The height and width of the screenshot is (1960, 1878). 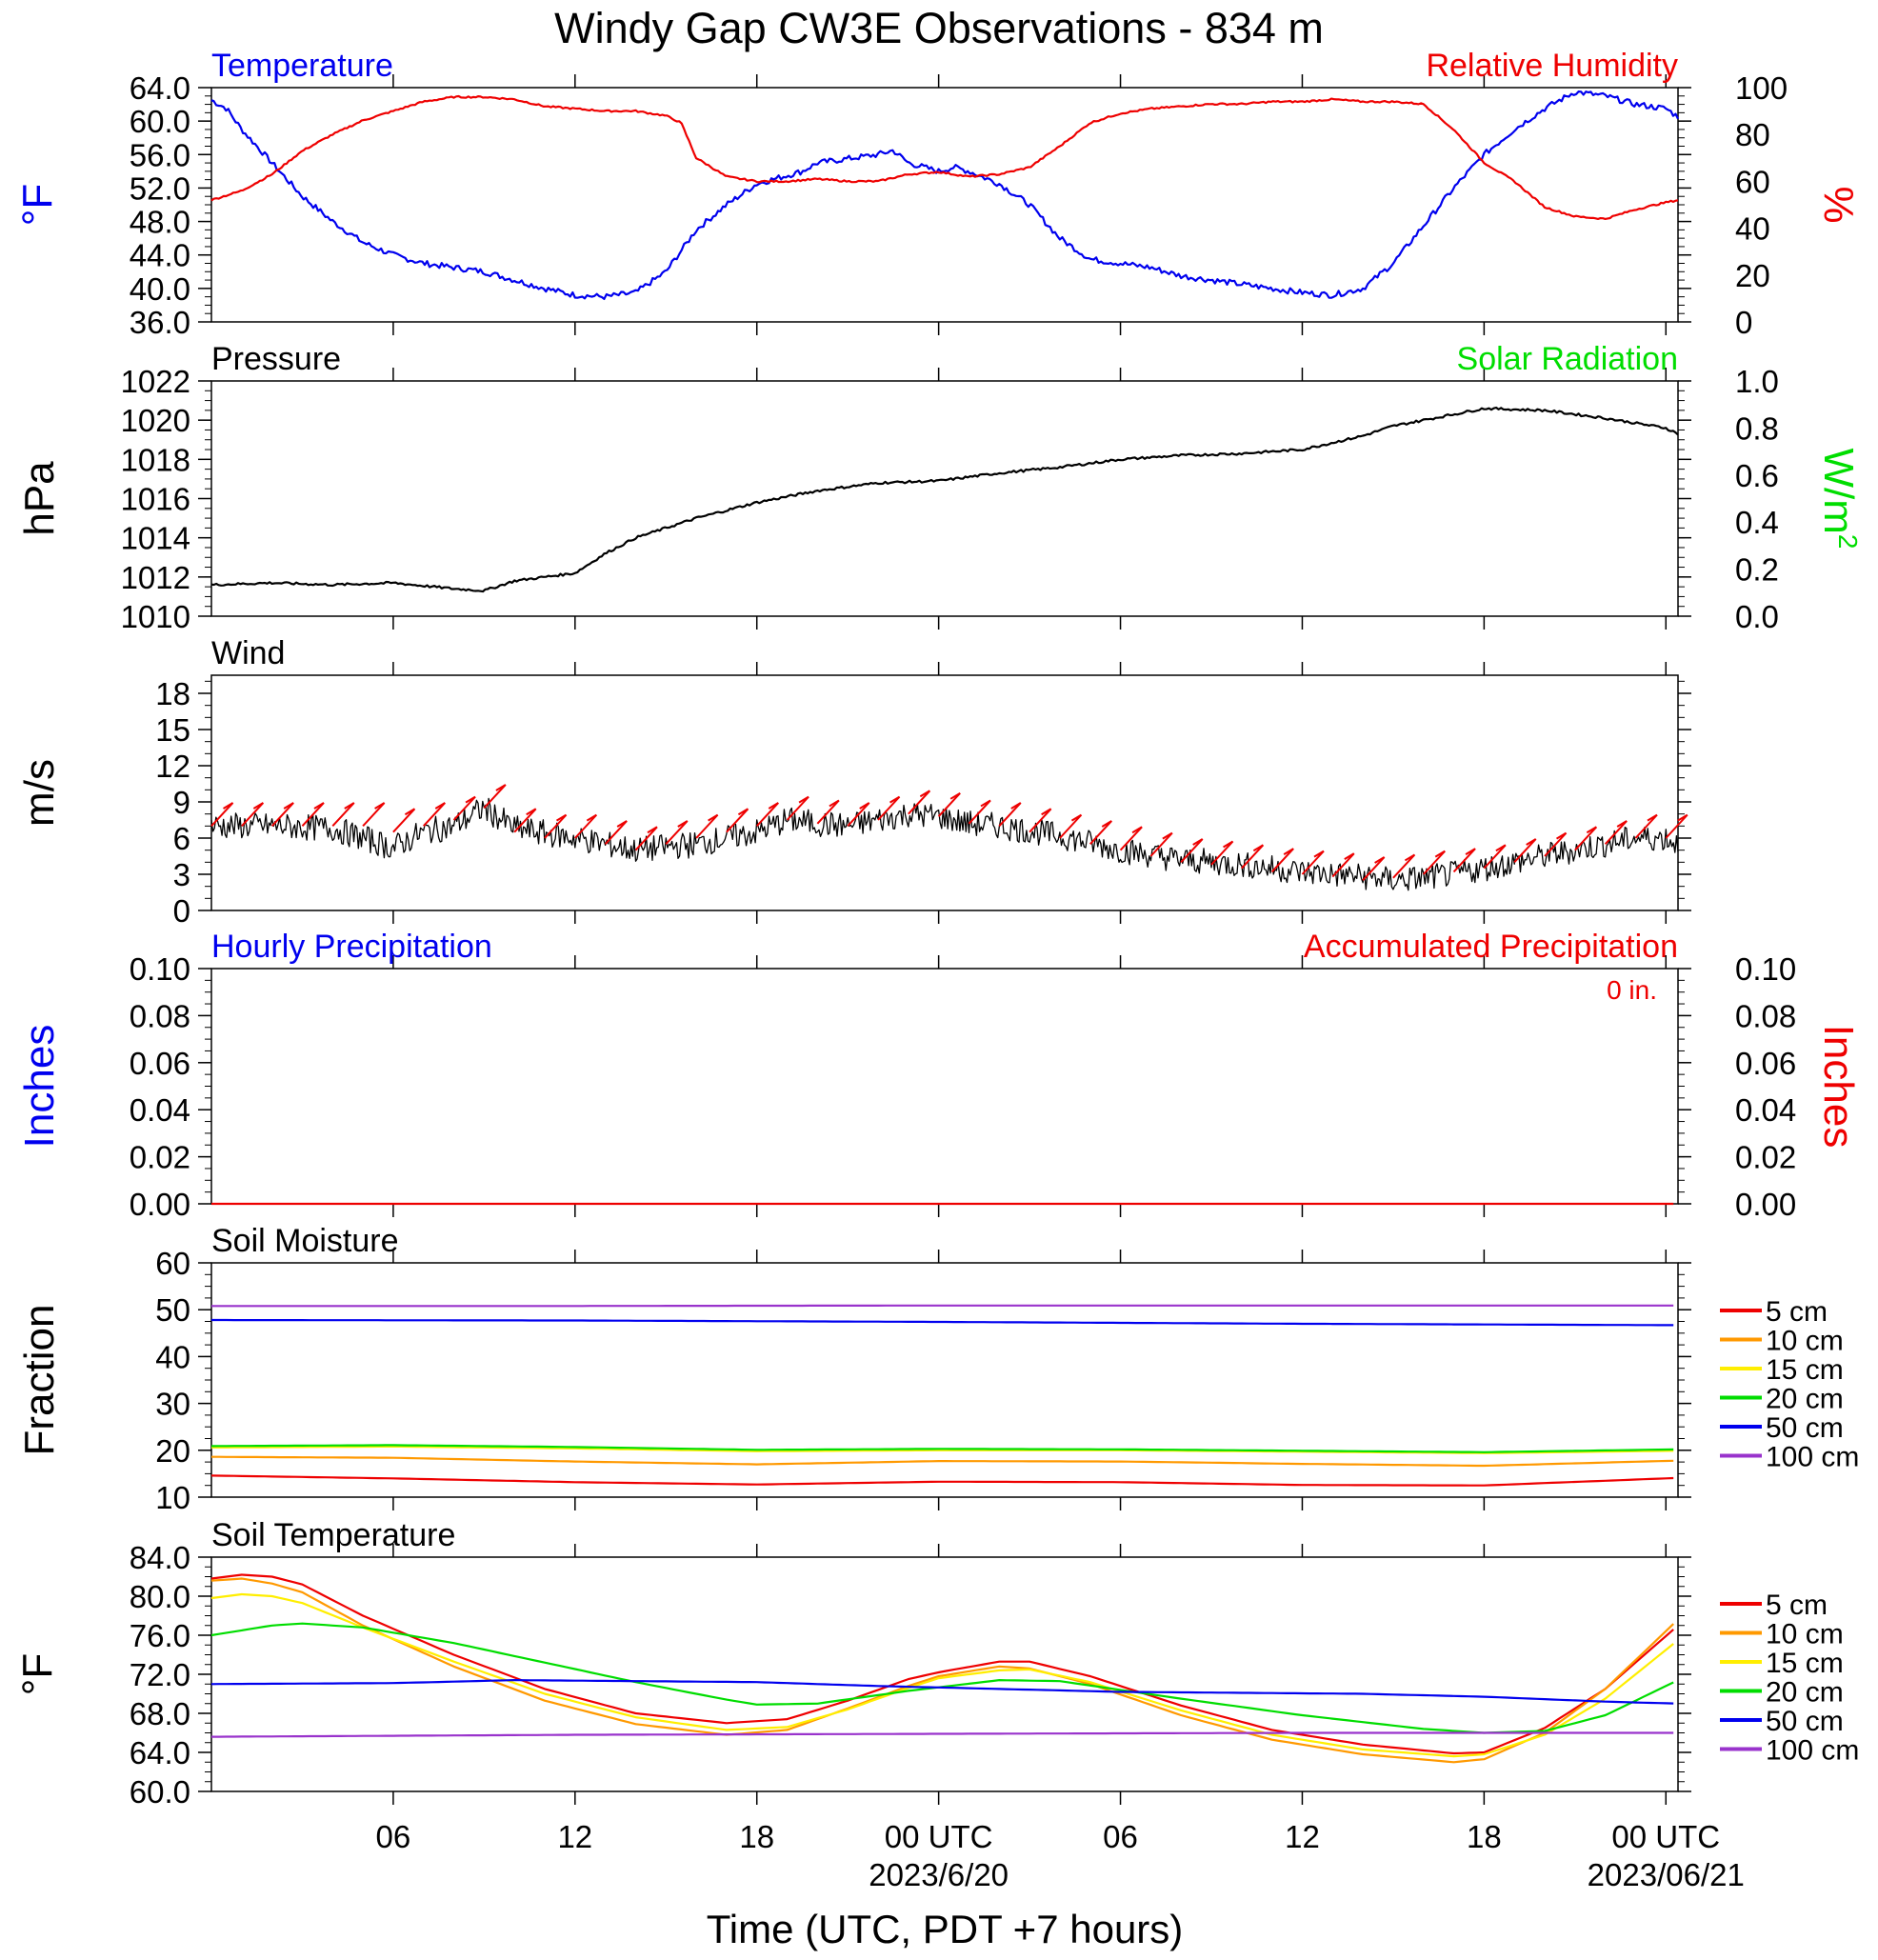 I want to click on y-left-tick-label: 80.0, so click(x=160, y=1596).